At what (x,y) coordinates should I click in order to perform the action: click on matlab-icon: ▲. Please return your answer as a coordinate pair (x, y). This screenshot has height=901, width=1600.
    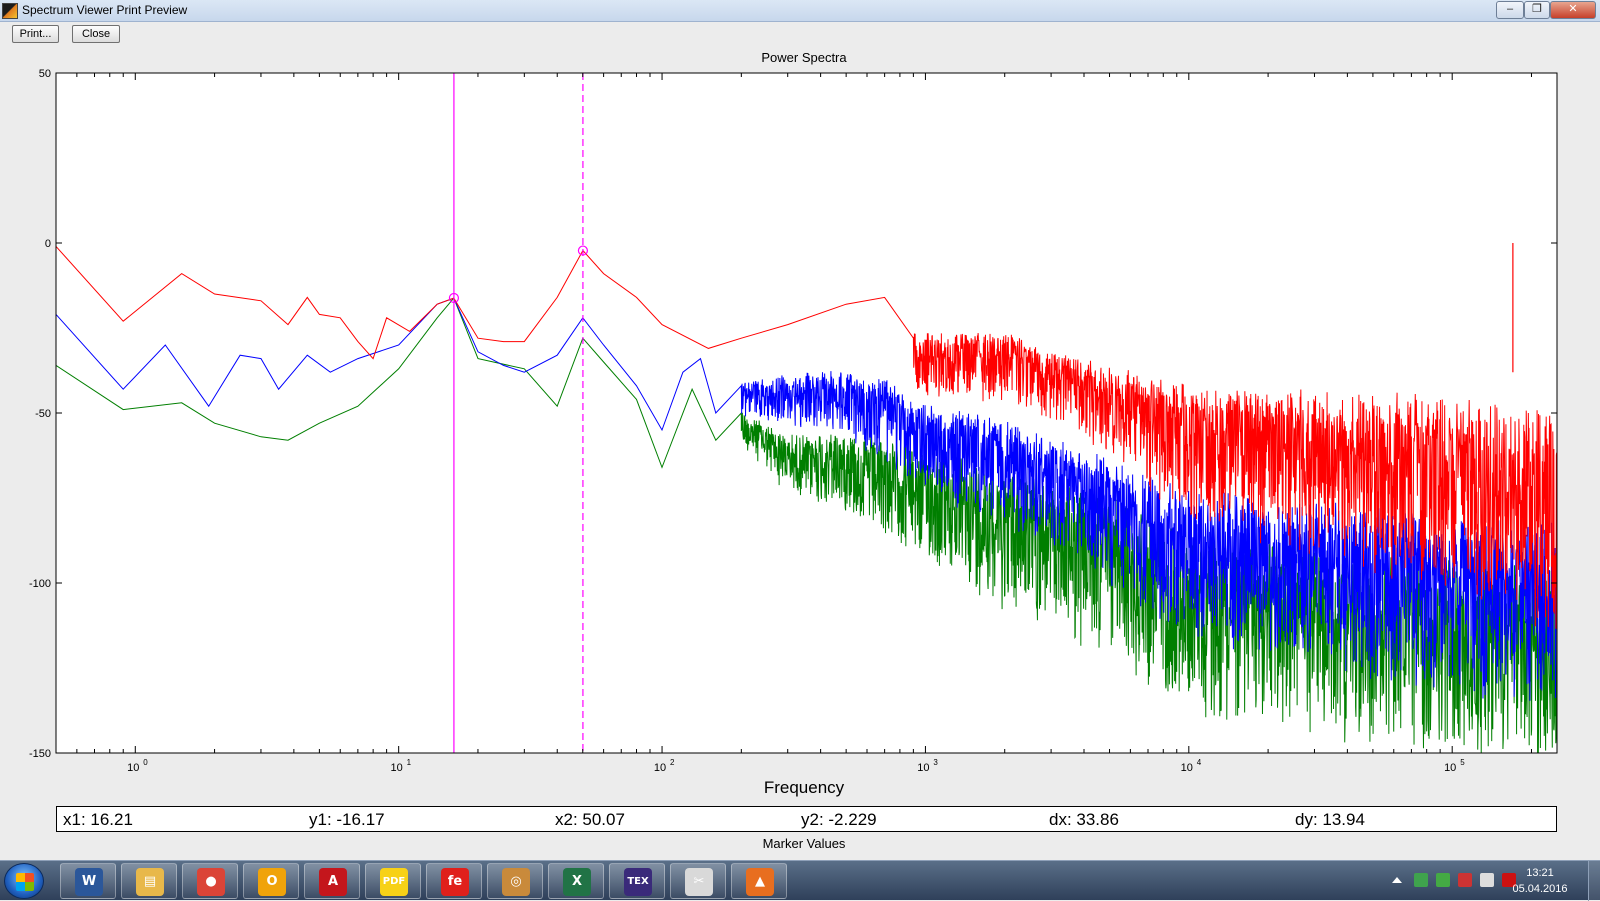
    Looking at the image, I should click on (760, 882).